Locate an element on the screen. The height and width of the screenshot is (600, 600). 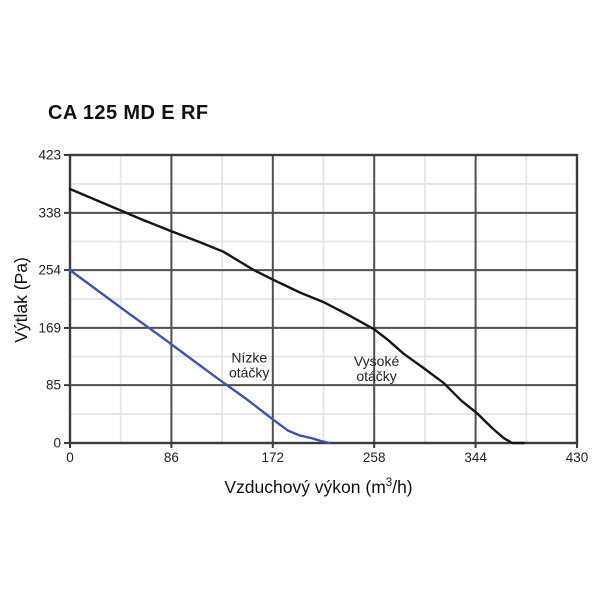
chart-title: CA 125 MD E RF is located at coordinates (128, 113).